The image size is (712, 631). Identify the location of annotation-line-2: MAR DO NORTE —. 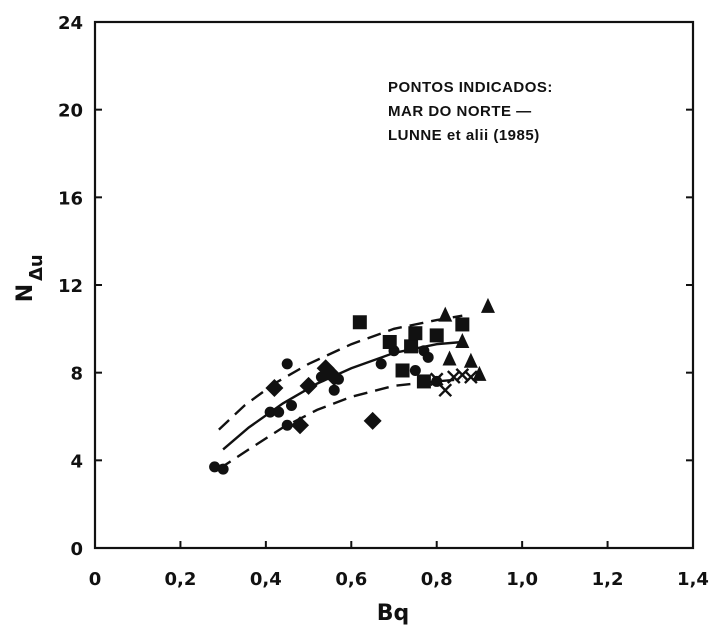
(460, 111).